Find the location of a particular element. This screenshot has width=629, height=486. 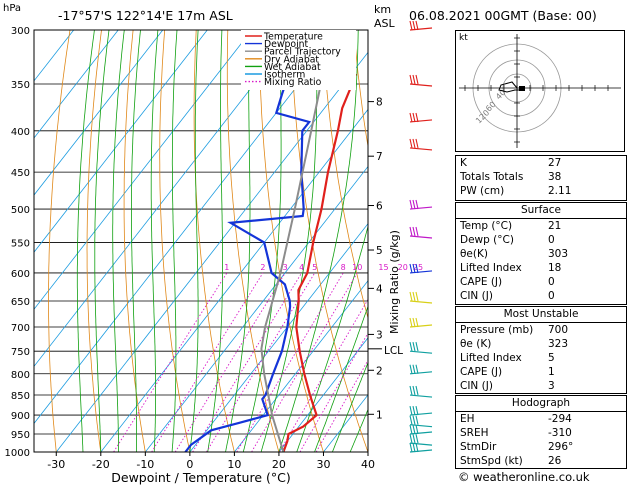

index-row: Totals Totals 38 is located at coordinates (541, 177).